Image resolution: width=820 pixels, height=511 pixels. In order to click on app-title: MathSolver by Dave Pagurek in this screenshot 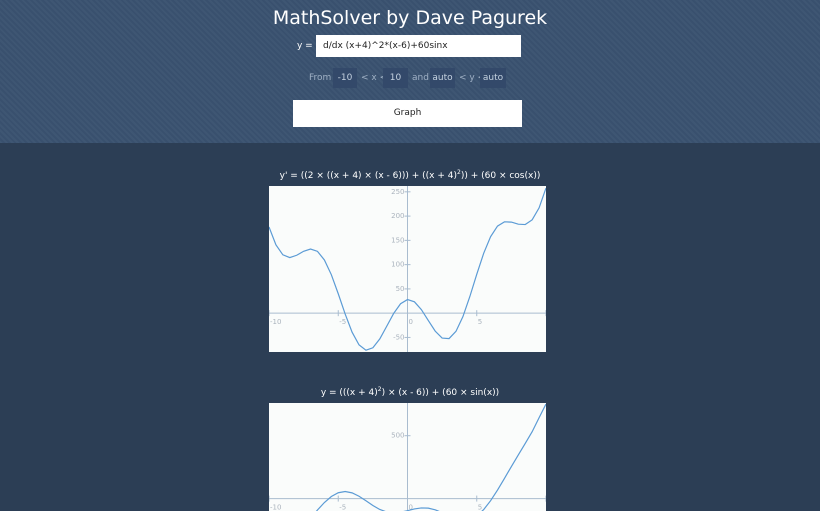, I will do `click(410, 18)`.